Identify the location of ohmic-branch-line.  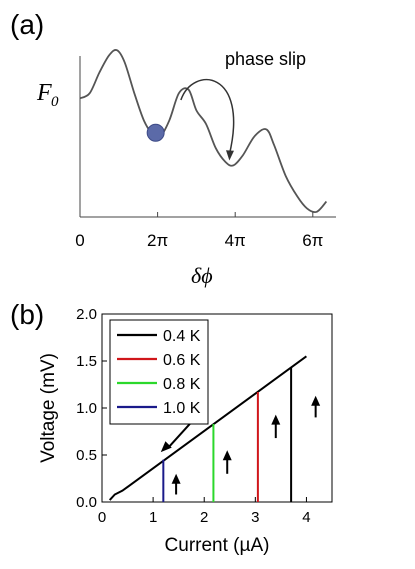
(207, 428).